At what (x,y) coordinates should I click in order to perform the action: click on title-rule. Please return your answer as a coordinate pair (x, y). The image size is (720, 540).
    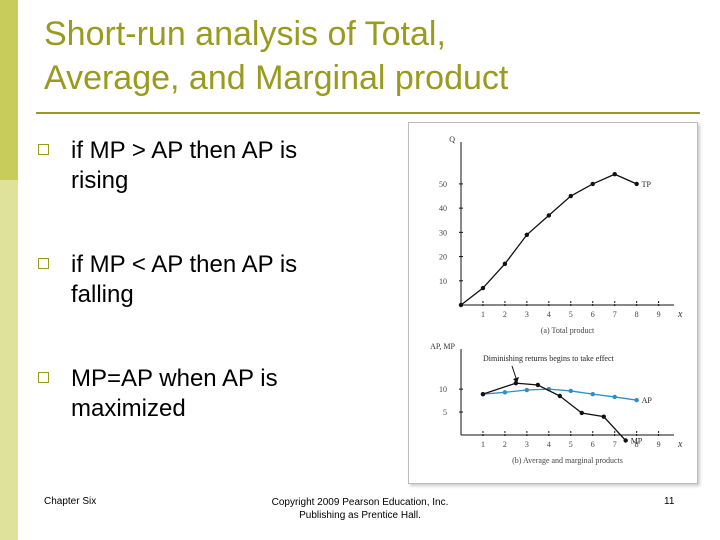
    Looking at the image, I should click on (368, 113).